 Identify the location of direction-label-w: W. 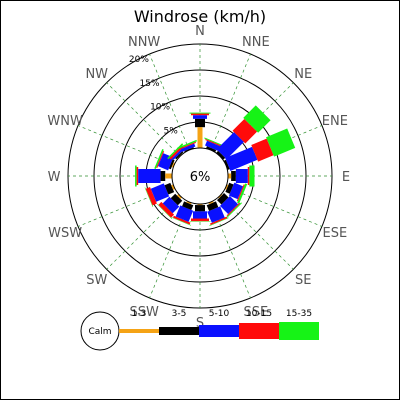
(54, 177).